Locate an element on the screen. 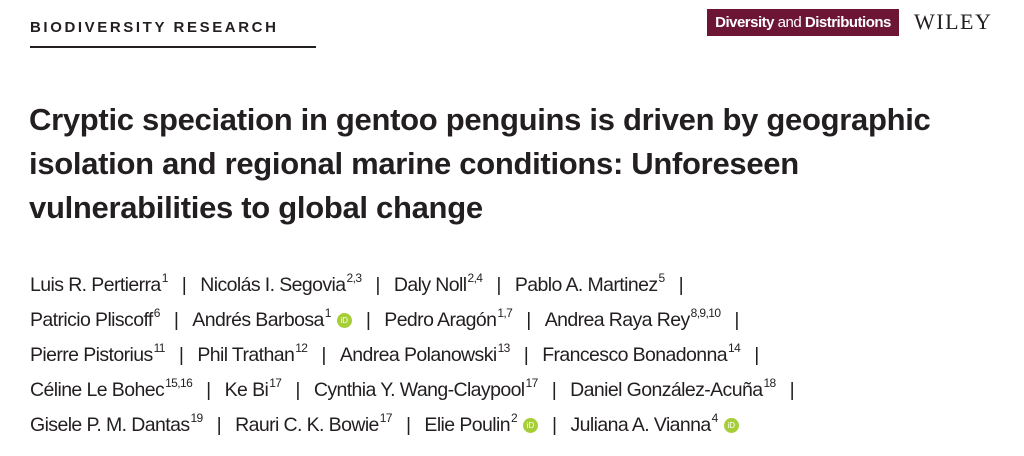 This screenshot has height=456, width=1024. section-label: BIODIVERSITY RESEARCH is located at coordinates (154, 27).